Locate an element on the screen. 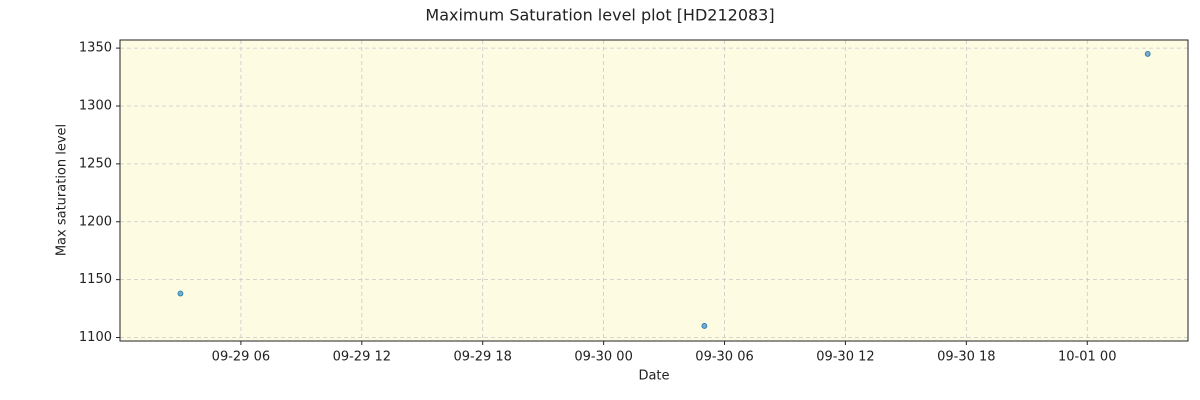 The width and height of the screenshot is (1200, 400). x-tick-label: 09-29 12 is located at coordinates (362, 357).